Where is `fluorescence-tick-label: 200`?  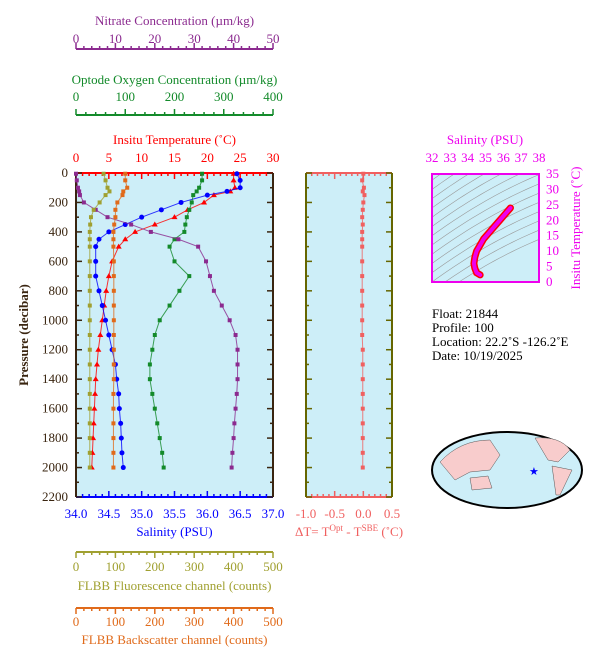
fluorescence-tick-label: 200 is located at coordinates (155, 566).